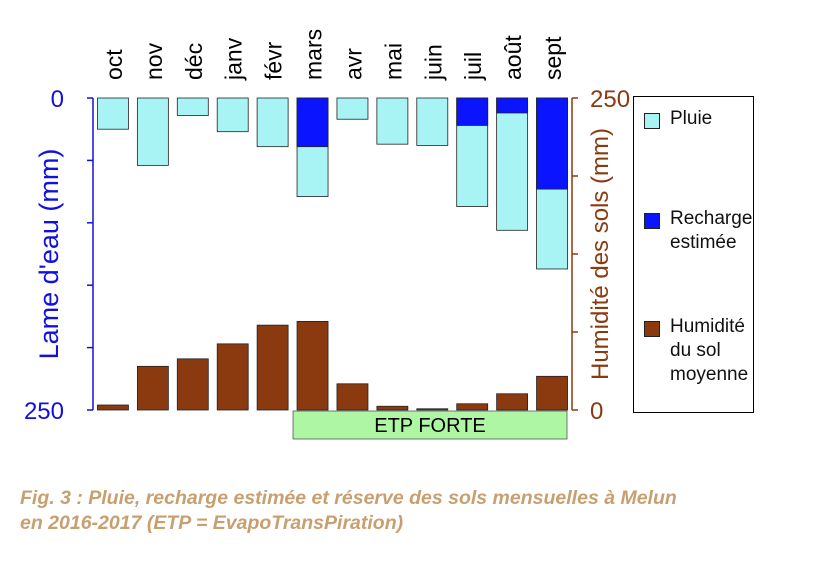  What do you see at coordinates (600, 254) in the screenshot?
I see `right-axis-label: Humidité des sols (mm)` at bounding box center [600, 254].